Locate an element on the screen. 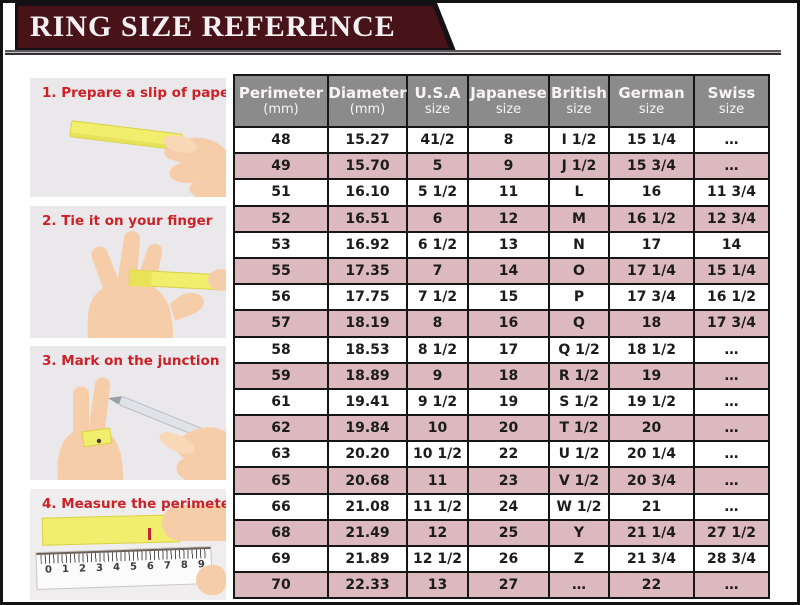 The height and width of the screenshot is (605, 800). table-cell: N is located at coordinates (579, 244).